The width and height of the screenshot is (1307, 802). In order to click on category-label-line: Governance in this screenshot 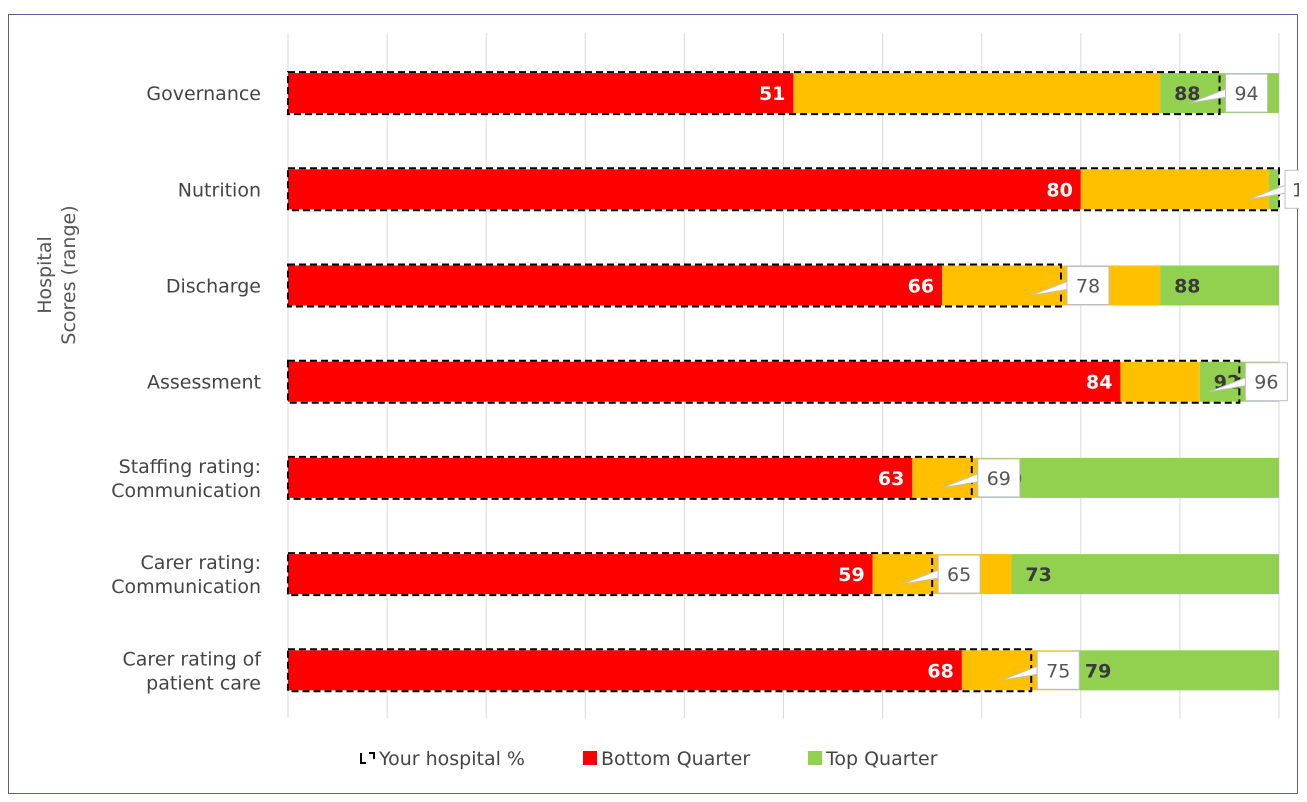, I will do `click(203, 94)`.